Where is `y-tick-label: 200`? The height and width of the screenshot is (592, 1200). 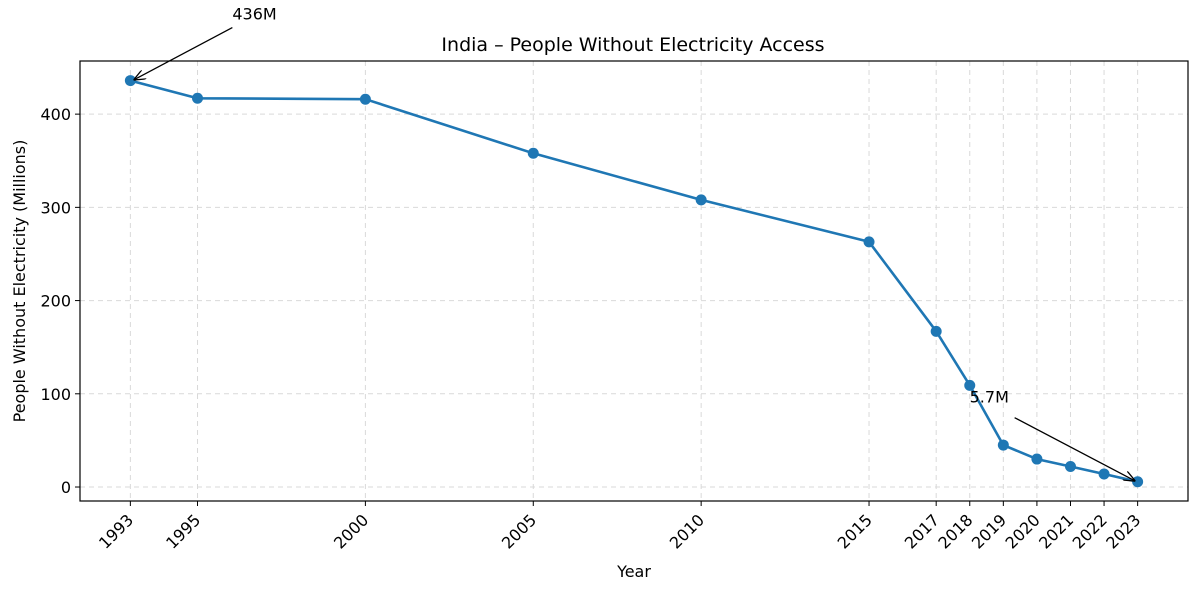
y-tick-label: 200 is located at coordinates (55, 301).